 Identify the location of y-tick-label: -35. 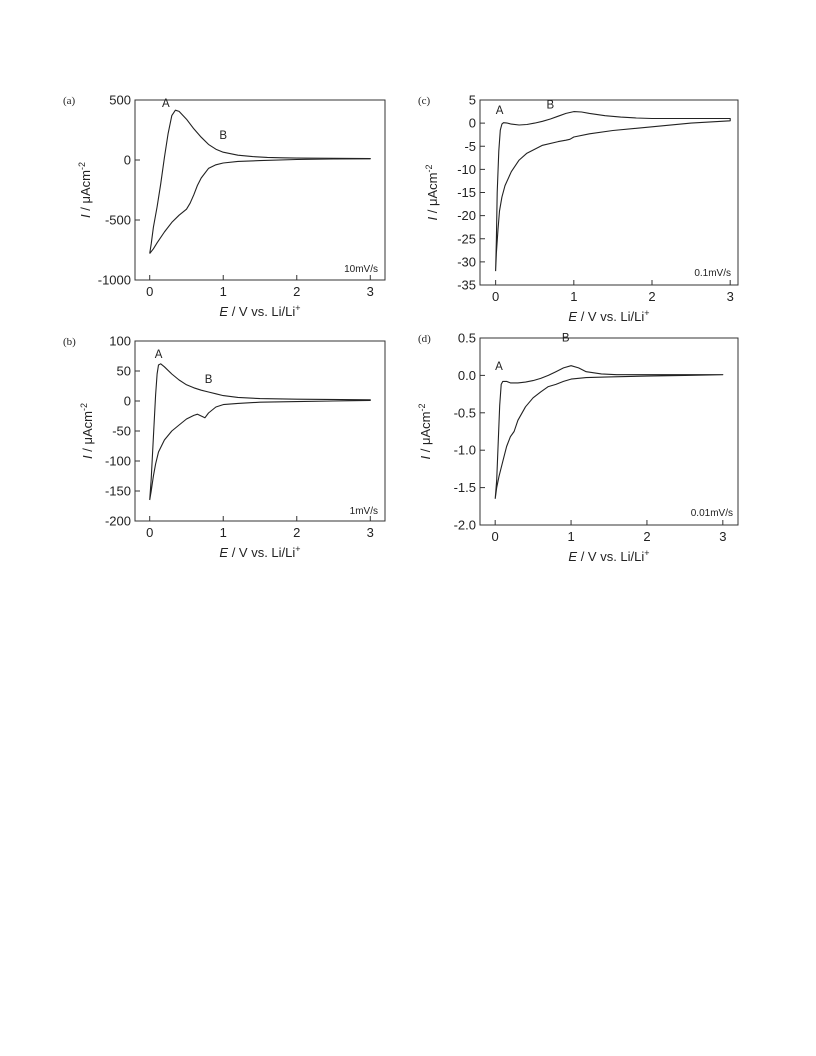
(466, 285).